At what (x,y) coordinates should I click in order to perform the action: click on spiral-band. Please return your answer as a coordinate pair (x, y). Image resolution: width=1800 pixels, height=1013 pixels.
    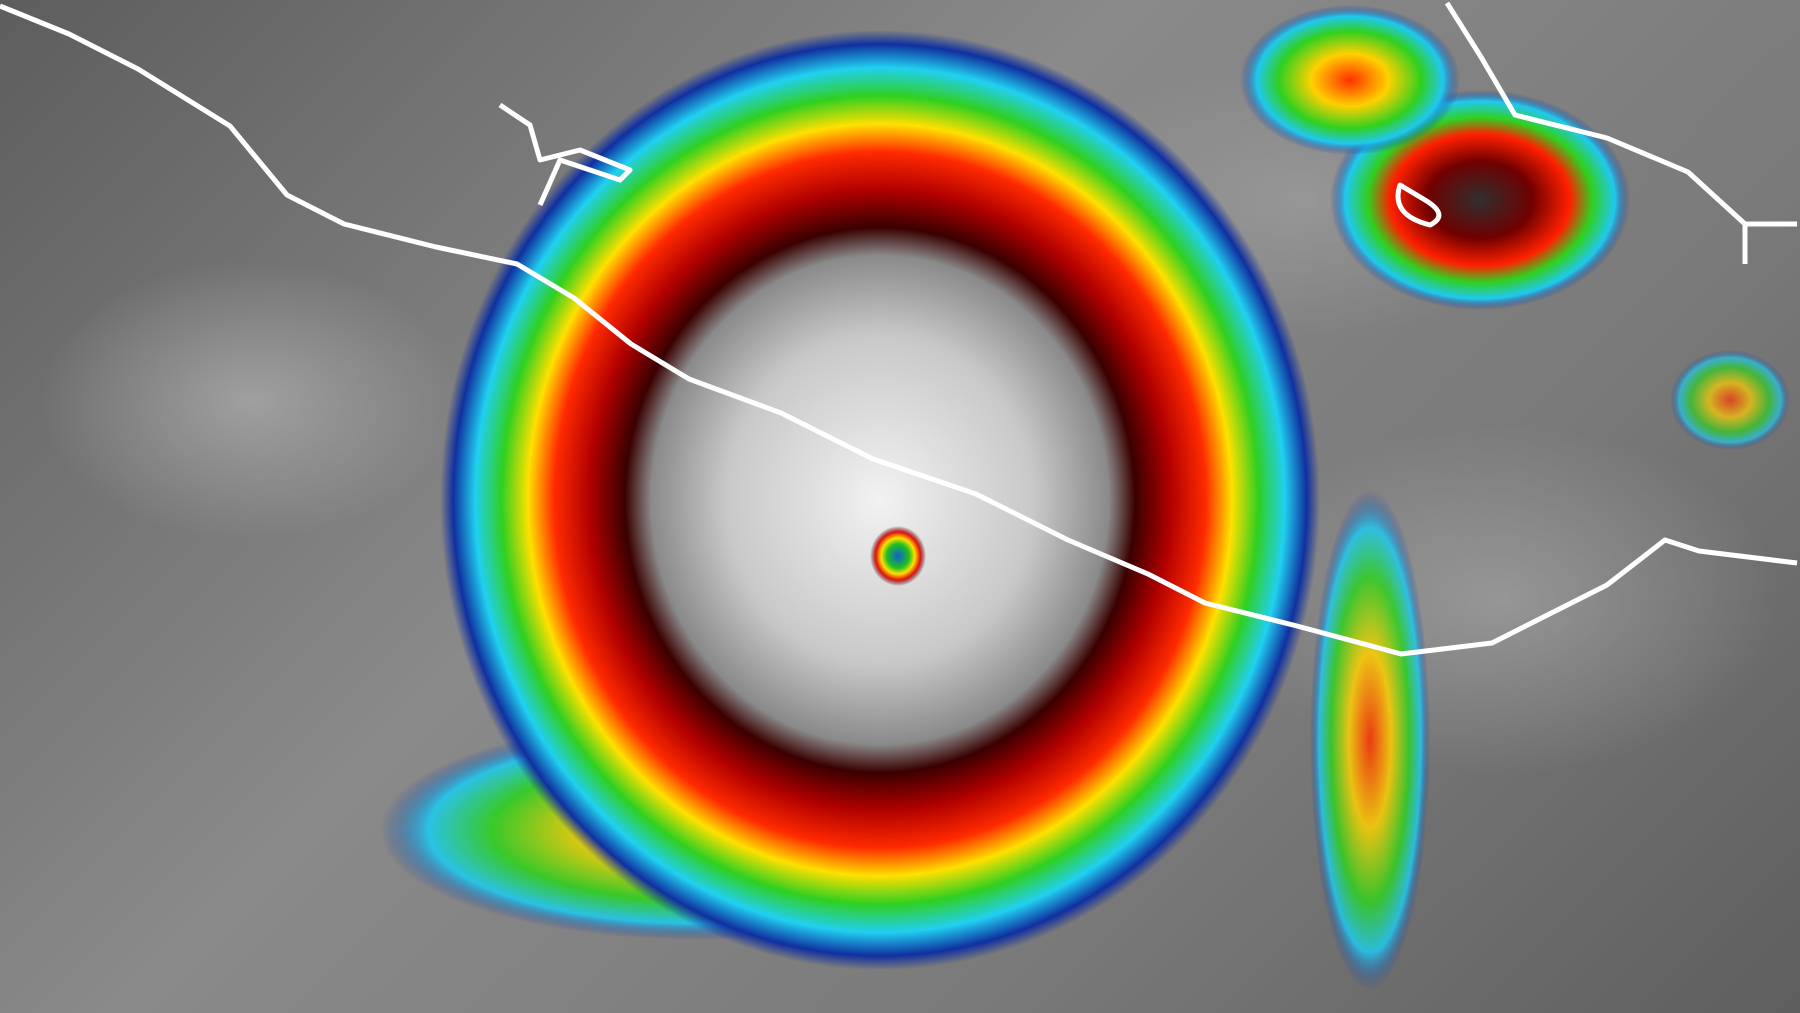
    Looking at the image, I should click on (1370, 740).